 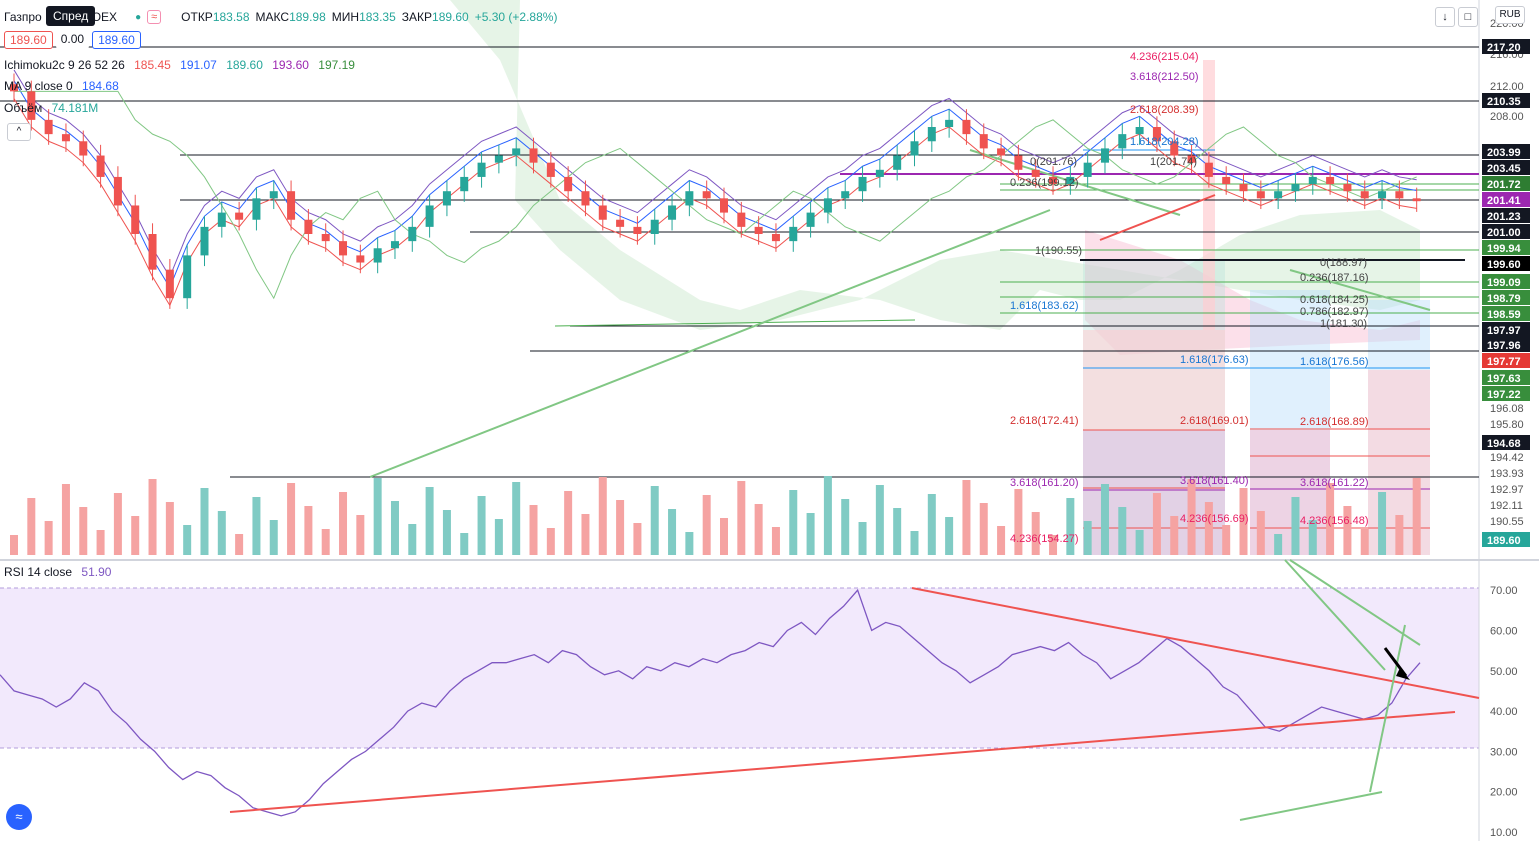 I want to click on trendline-green, so click(x=710, y=343).